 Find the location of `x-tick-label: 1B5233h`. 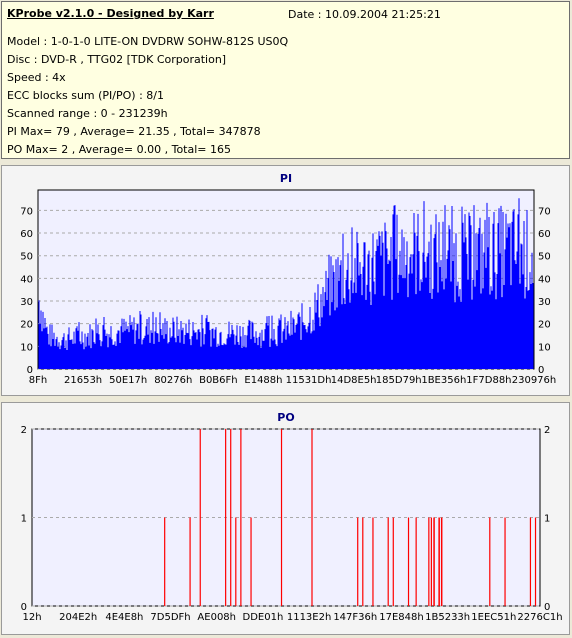

x-tick-label: 1B5233h is located at coordinates (447, 617).